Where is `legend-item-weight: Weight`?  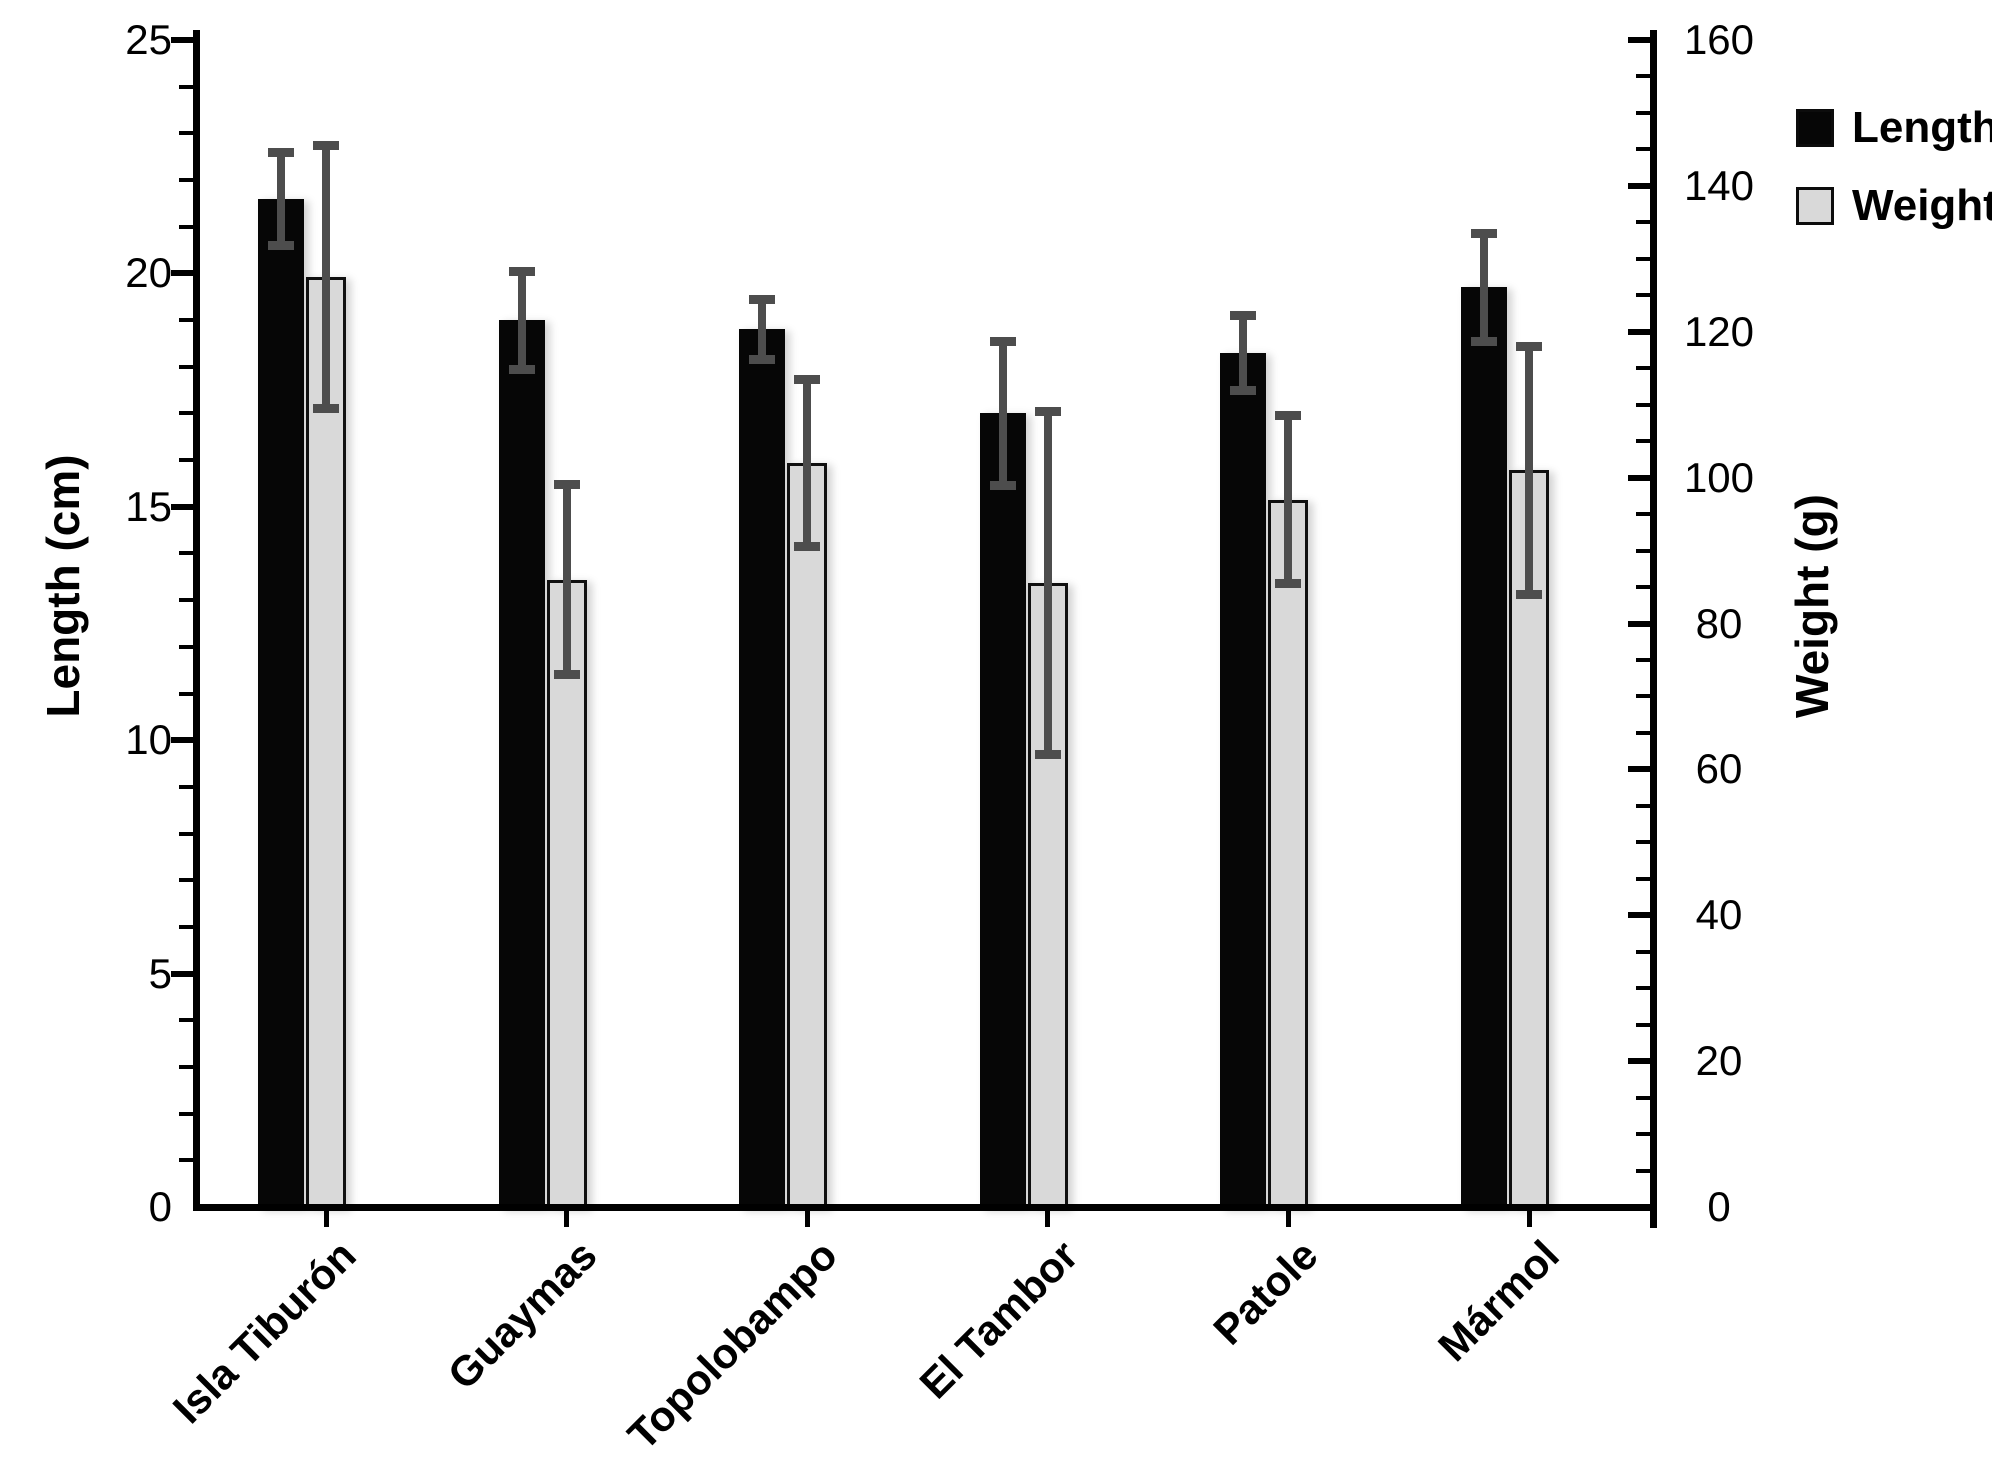 legend-item-weight: Weight is located at coordinates (1894, 206).